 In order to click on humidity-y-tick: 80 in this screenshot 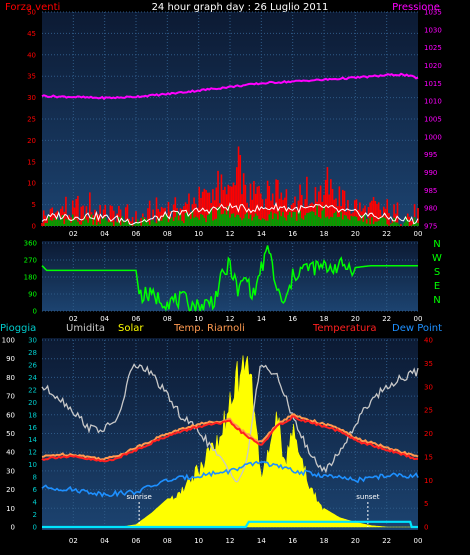, I will do `click(10, 378)`.